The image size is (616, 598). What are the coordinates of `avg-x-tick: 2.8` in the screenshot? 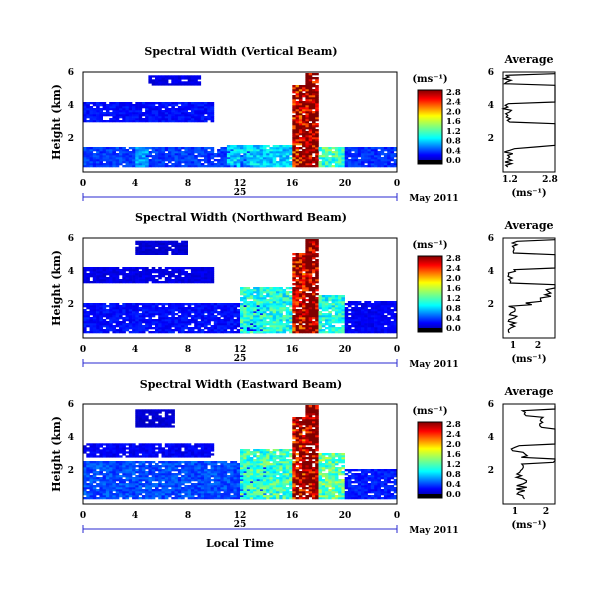 It's located at (550, 180).